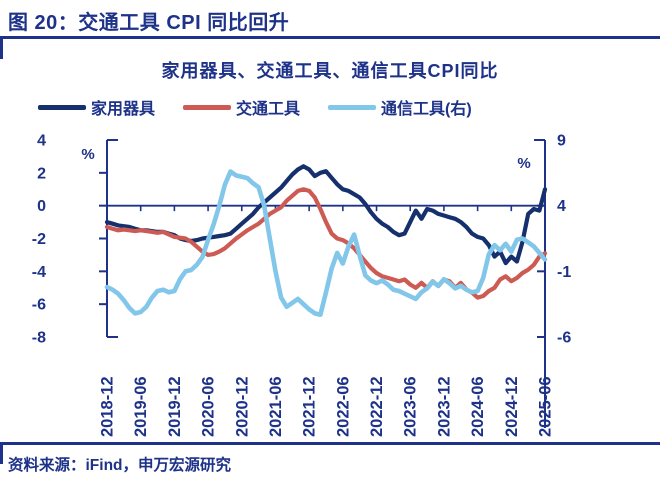 The image size is (660, 494). What do you see at coordinates (564, 338) in the screenshot?
I see `right-axis-tick-label: -6` at bounding box center [564, 338].